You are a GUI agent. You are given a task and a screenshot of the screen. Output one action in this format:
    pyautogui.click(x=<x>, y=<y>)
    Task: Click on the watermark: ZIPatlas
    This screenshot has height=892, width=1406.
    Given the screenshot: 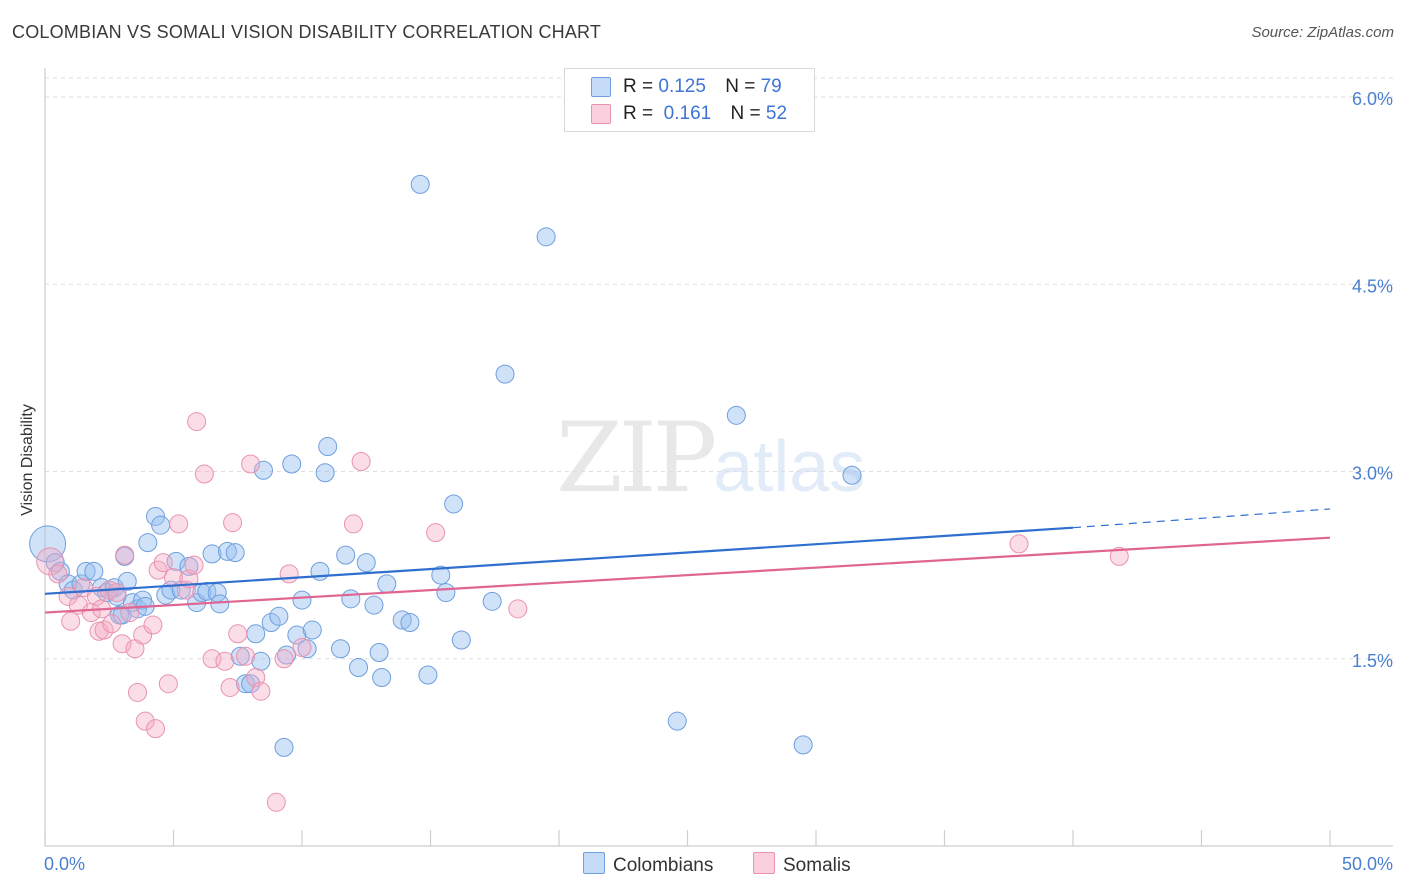 What is the action you would take?
    pyautogui.click(x=710, y=458)
    